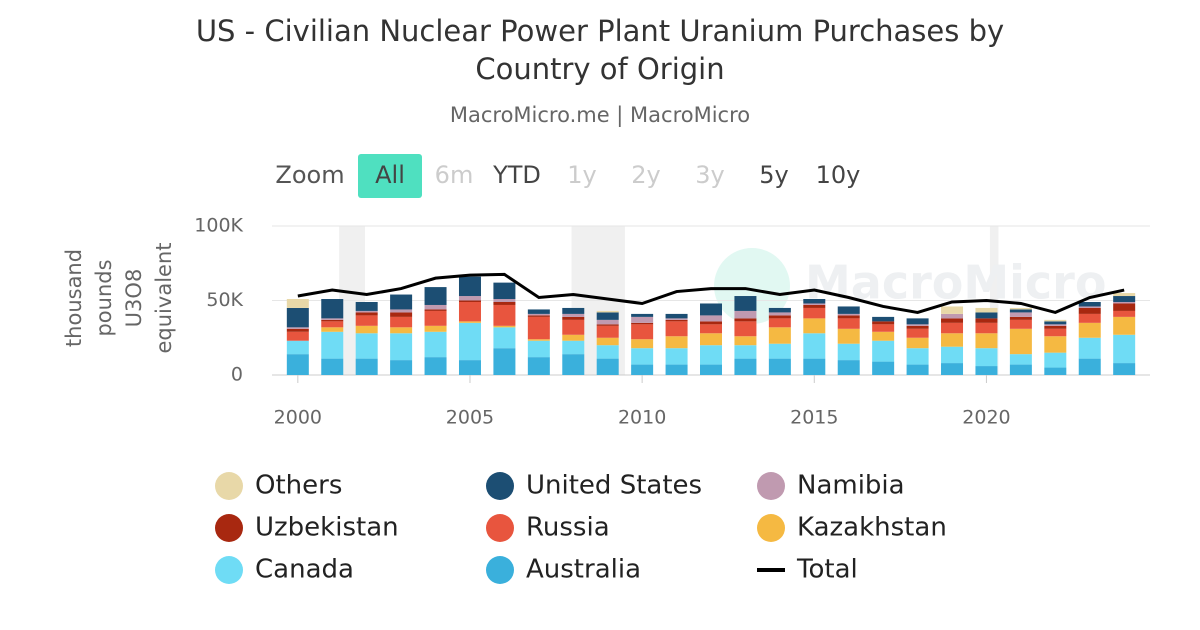 The height and width of the screenshot is (630, 1200). What do you see at coordinates (327, 528) in the screenshot?
I see `legend-label: Uzbekistan` at bounding box center [327, 528].